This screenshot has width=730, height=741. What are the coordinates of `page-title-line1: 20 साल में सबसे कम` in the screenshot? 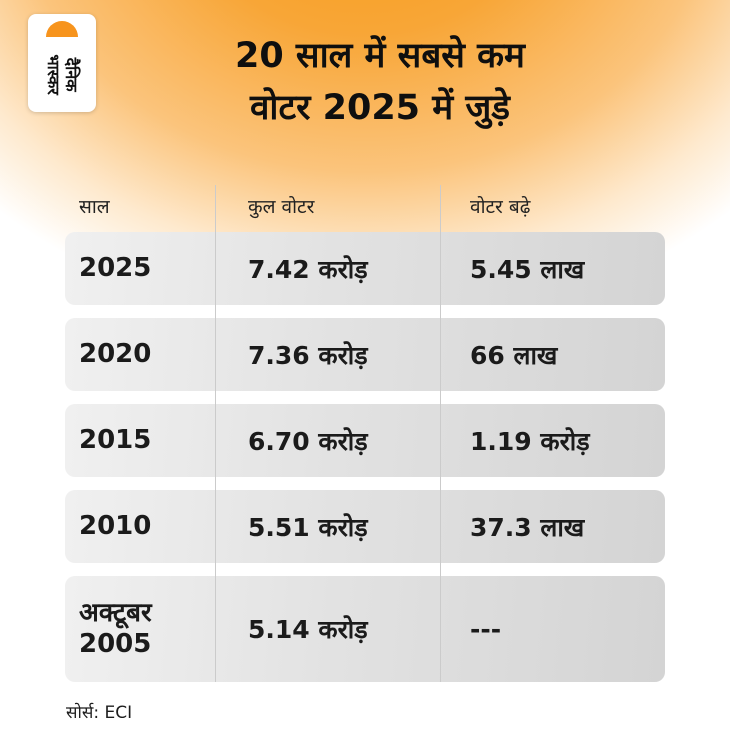 It's located at (380, 56).